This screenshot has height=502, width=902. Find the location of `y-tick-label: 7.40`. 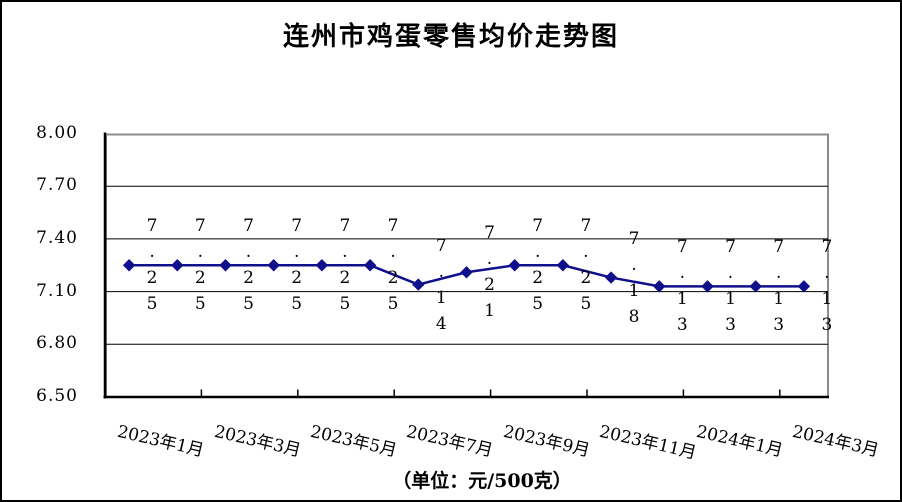

y-tick-label: 7.40 is located at coordinates (57, 237).